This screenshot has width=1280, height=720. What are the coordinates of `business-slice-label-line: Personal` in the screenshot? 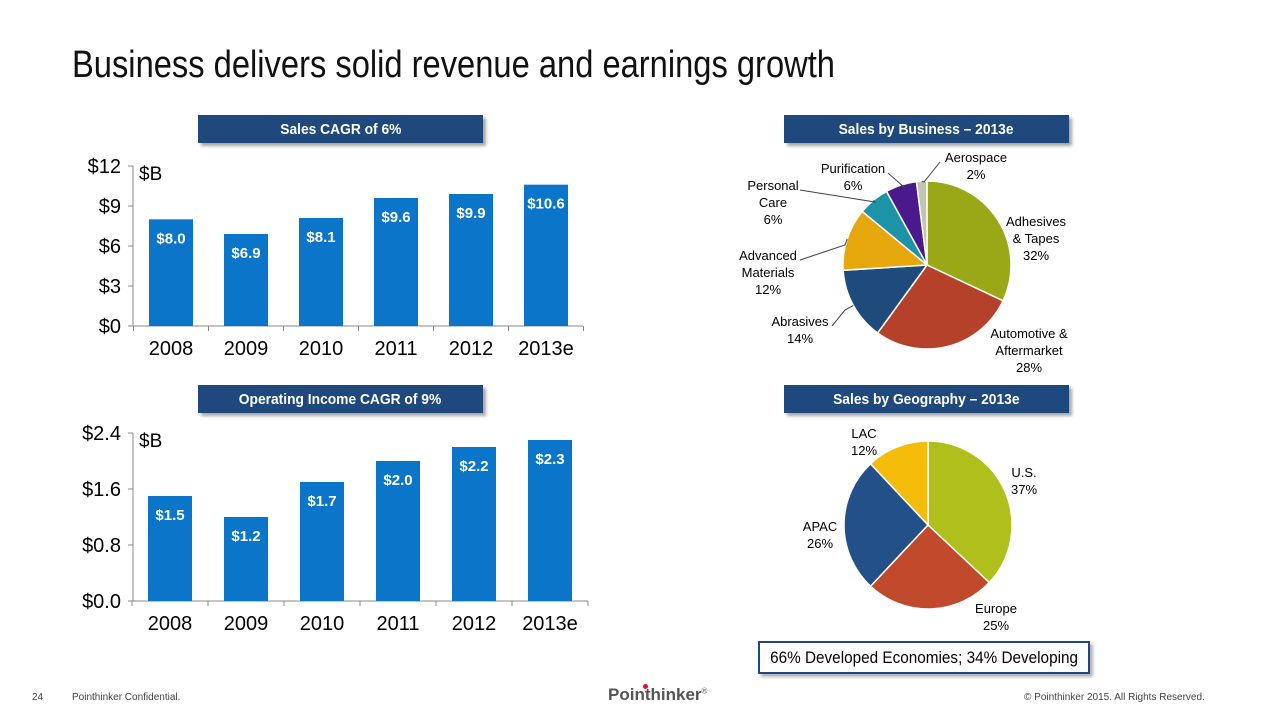 It's located at (772, 185).